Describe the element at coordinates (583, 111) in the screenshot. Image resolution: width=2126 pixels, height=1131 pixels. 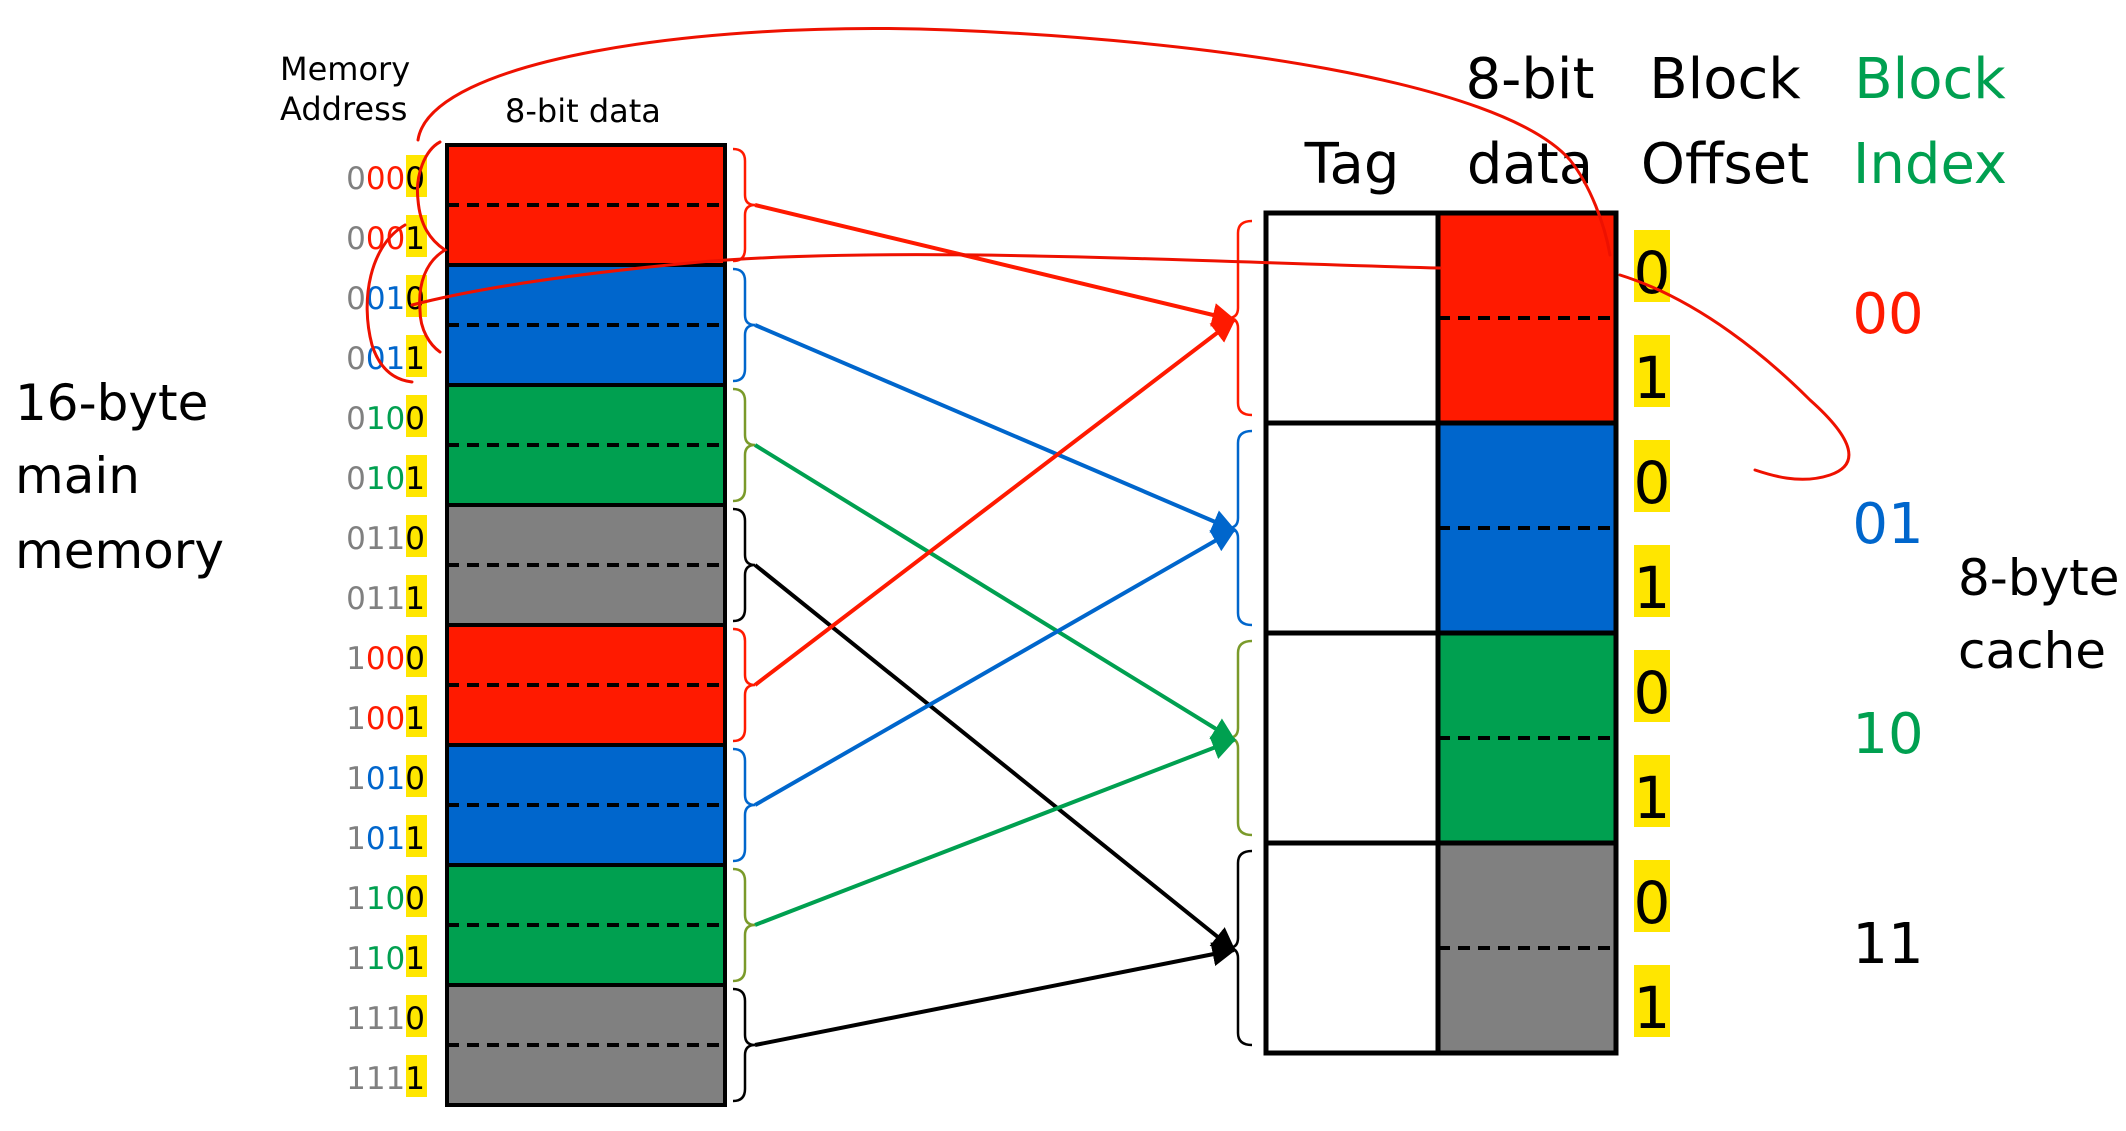
I see `memory-data-header: 8-bit data` at that location.